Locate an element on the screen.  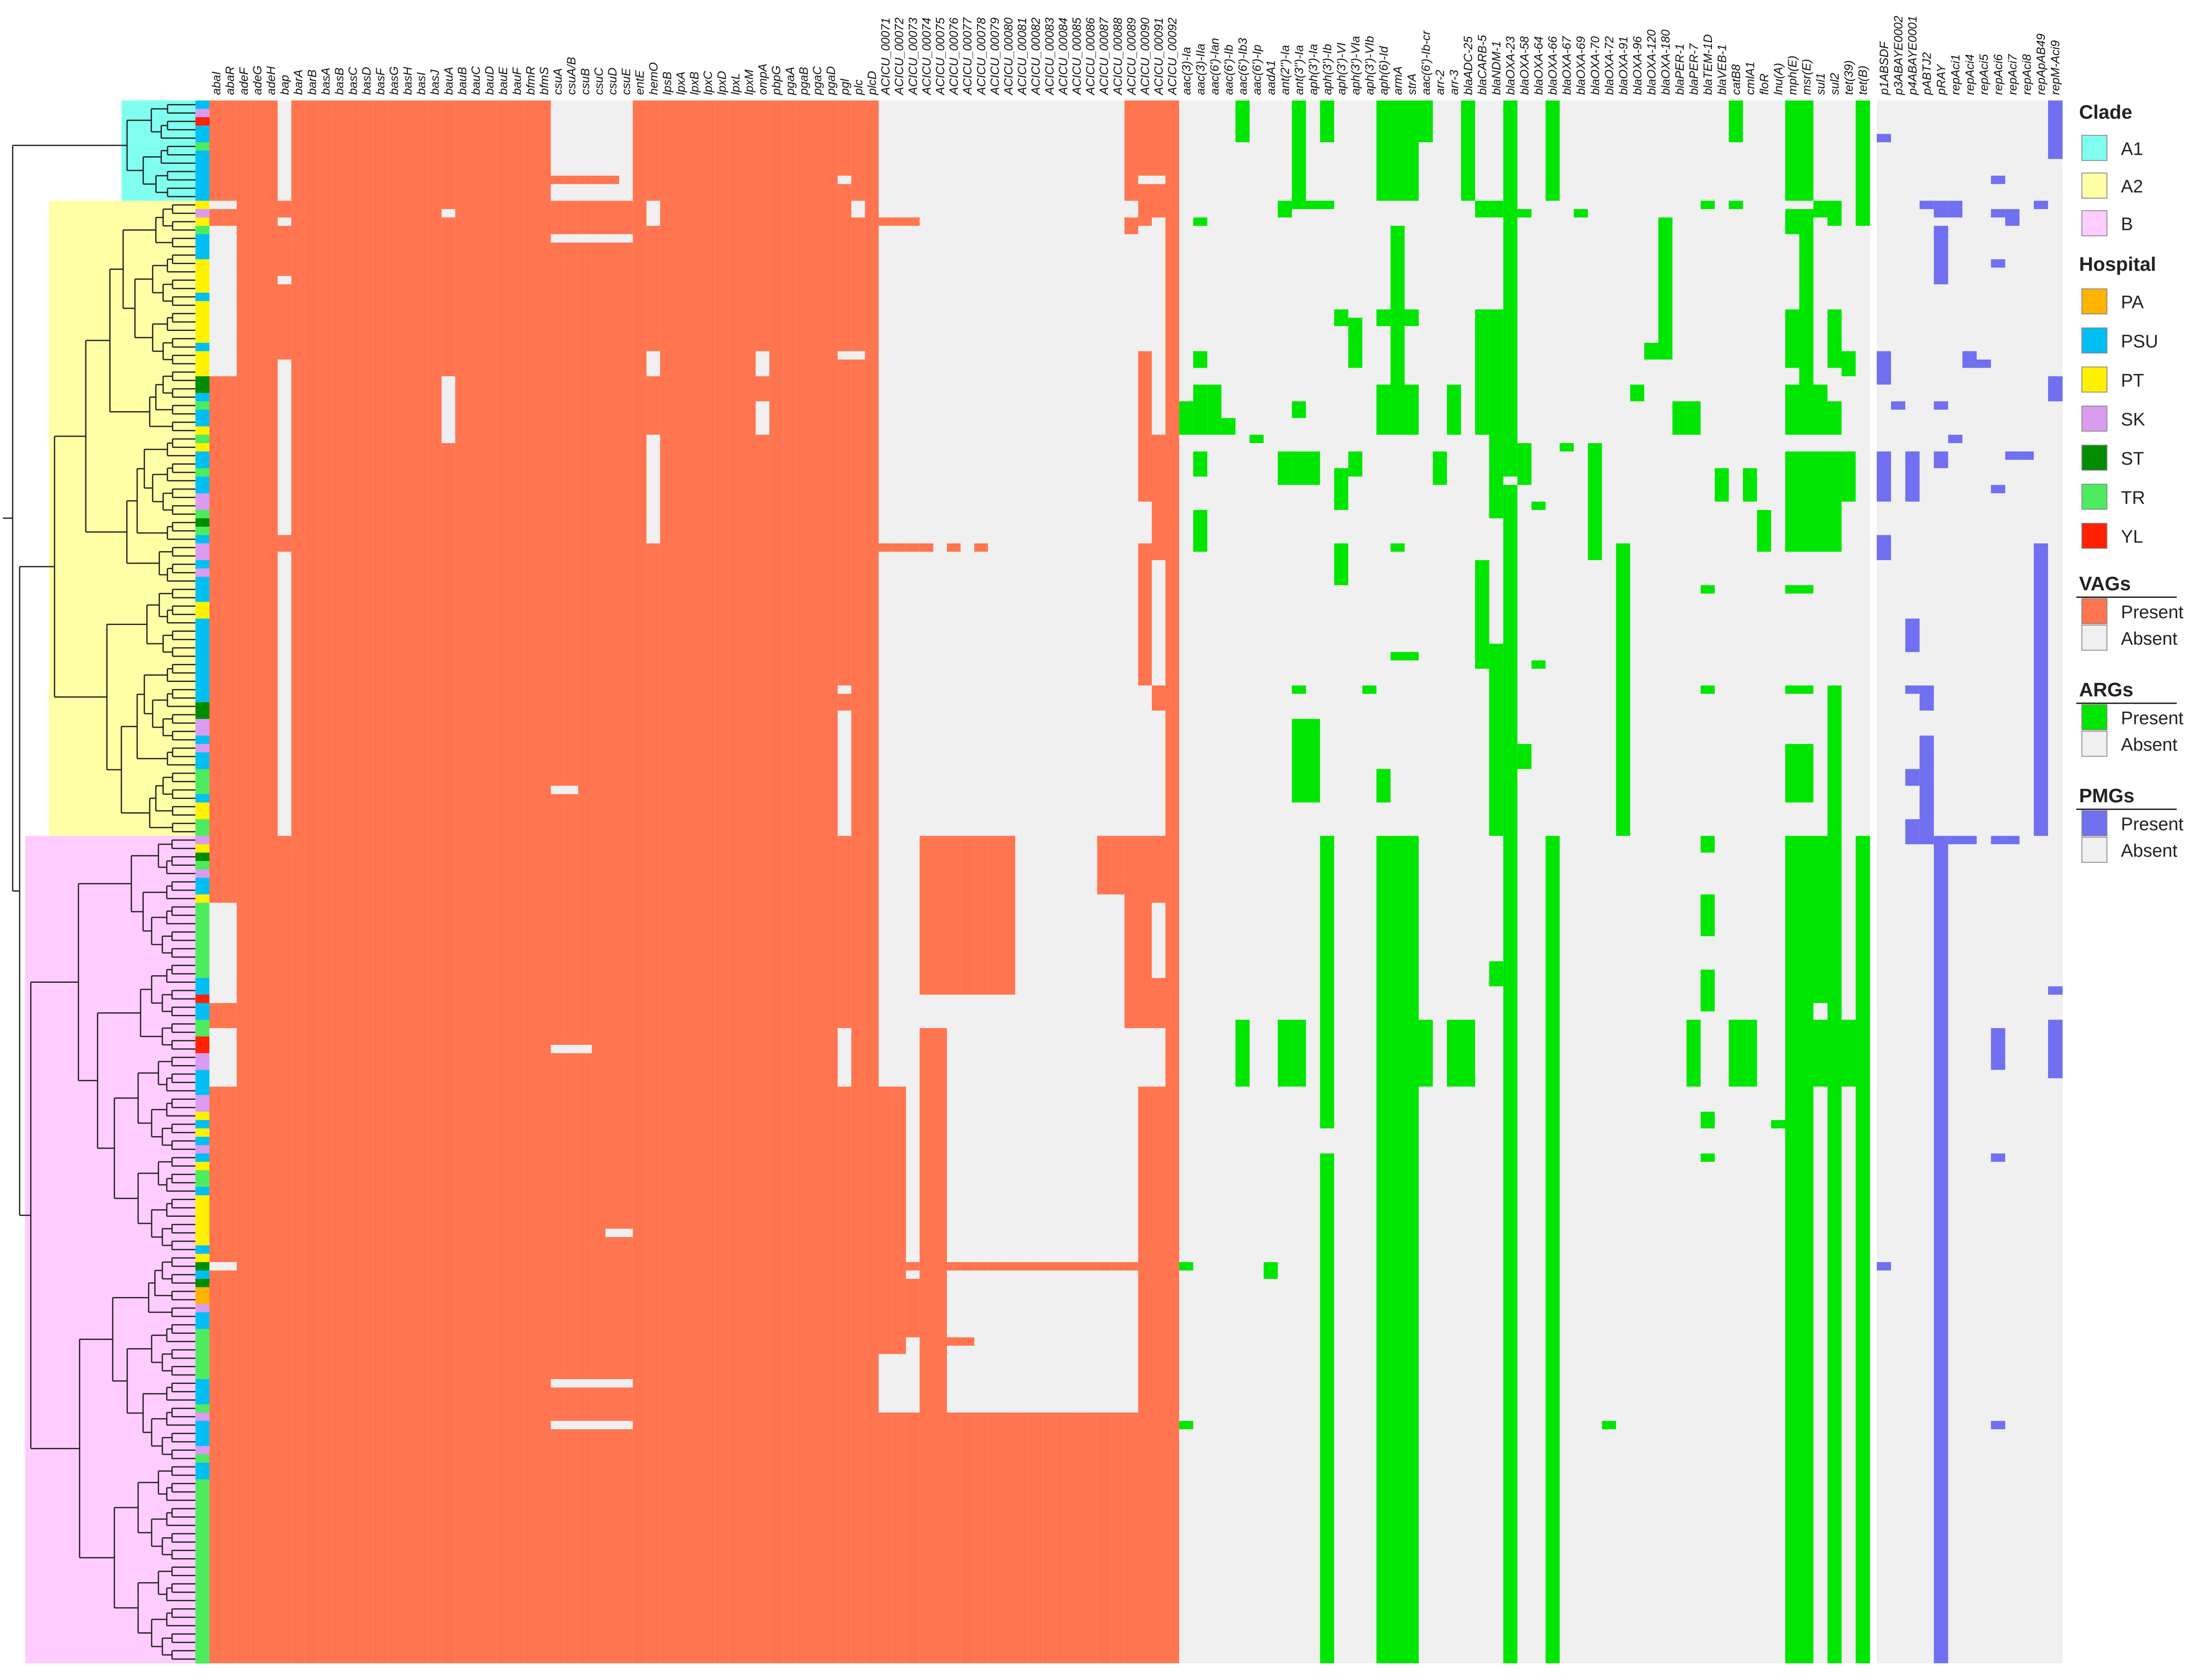
dendrogram is located at coordinates (99, 881).